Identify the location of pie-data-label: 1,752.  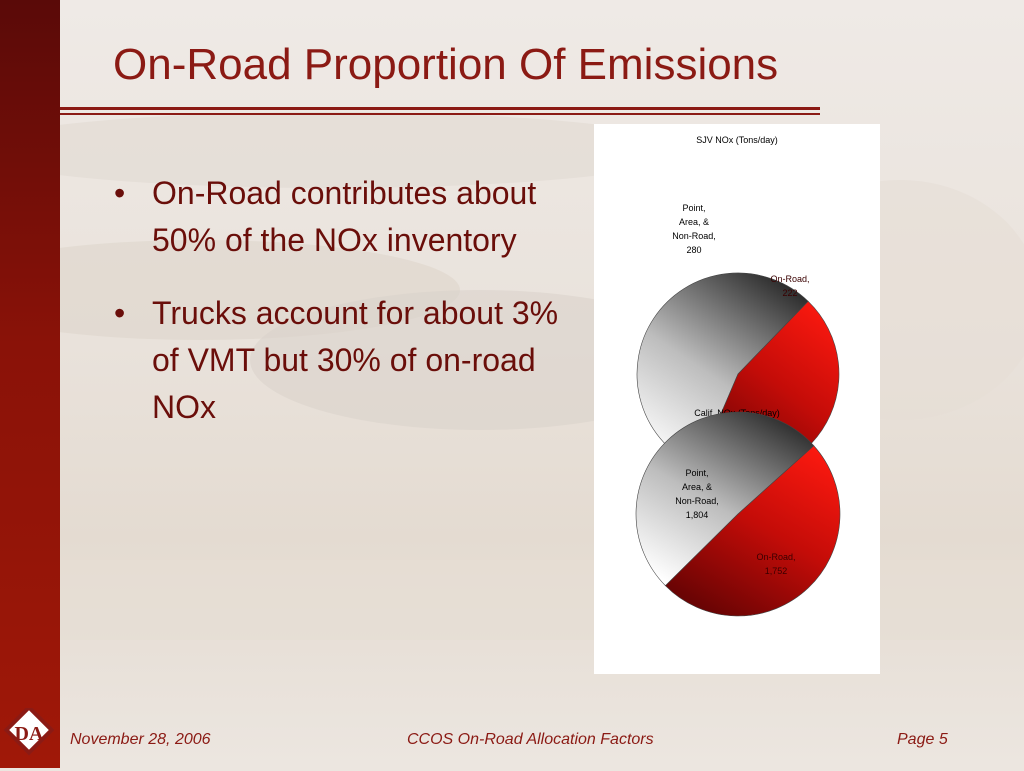
(776, 571).